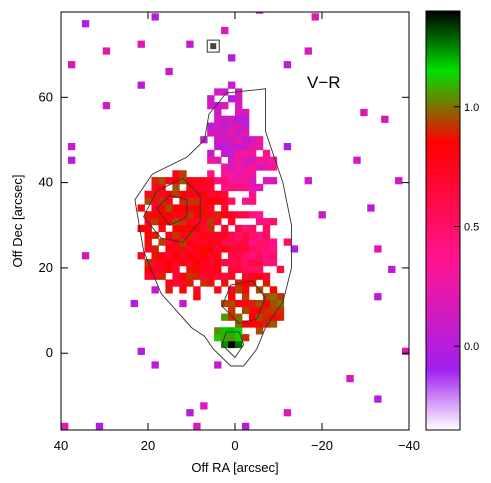 This screenshot has width=491, height=483. What do you see at coordinates (234, 445) in the screenshot?
I see `x-tick-label: 0` at bounding box center [234, 445].